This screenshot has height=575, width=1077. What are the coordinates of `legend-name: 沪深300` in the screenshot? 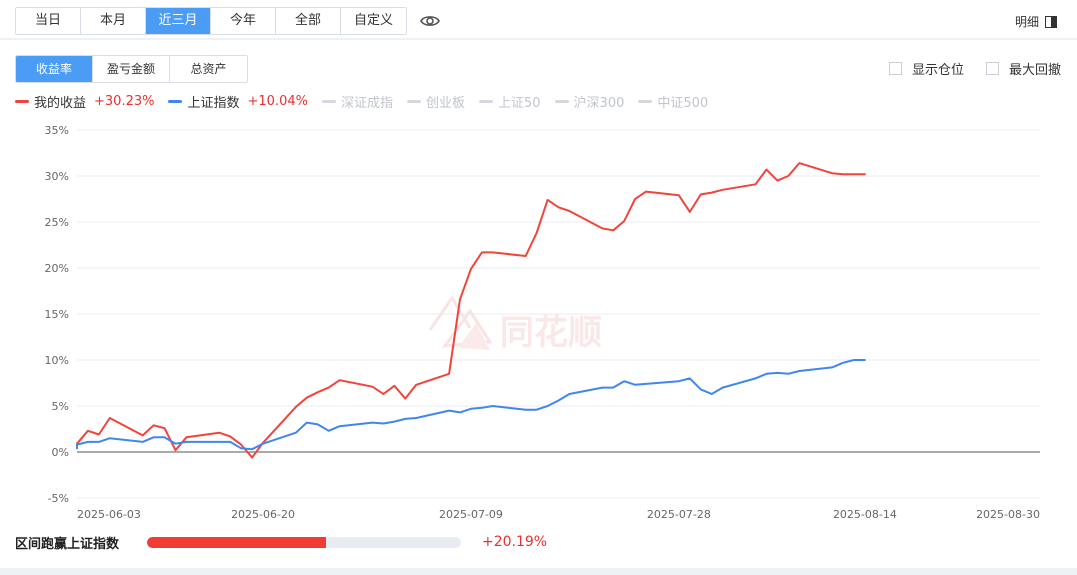 It's located at (599, 103).